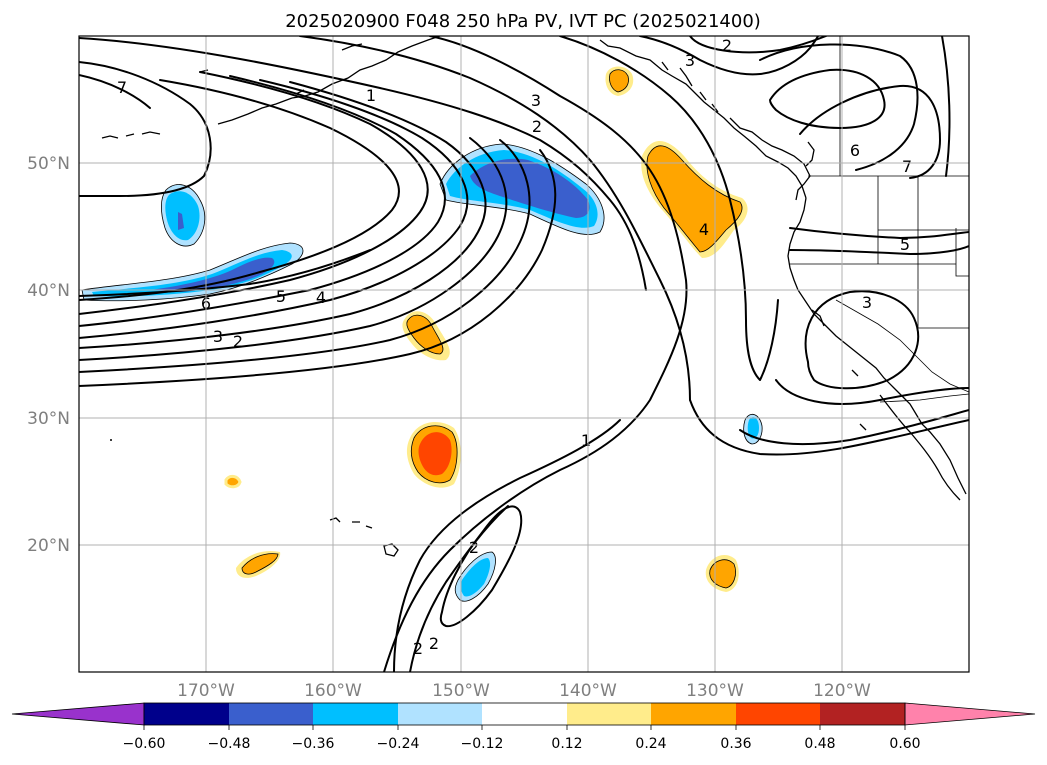 Image resolution: width=1047 pixels, height=765 pixels. I want to click on negative-blob-hawaii, so click(475, 576).